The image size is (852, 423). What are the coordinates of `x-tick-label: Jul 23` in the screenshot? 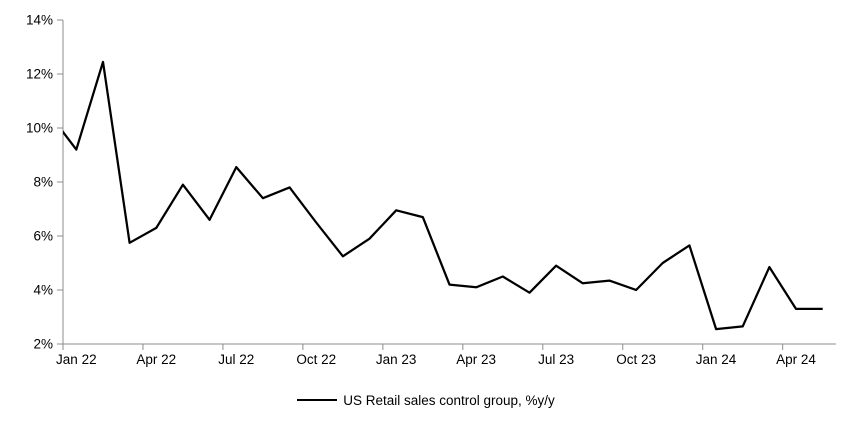 It's located at (556, 359).